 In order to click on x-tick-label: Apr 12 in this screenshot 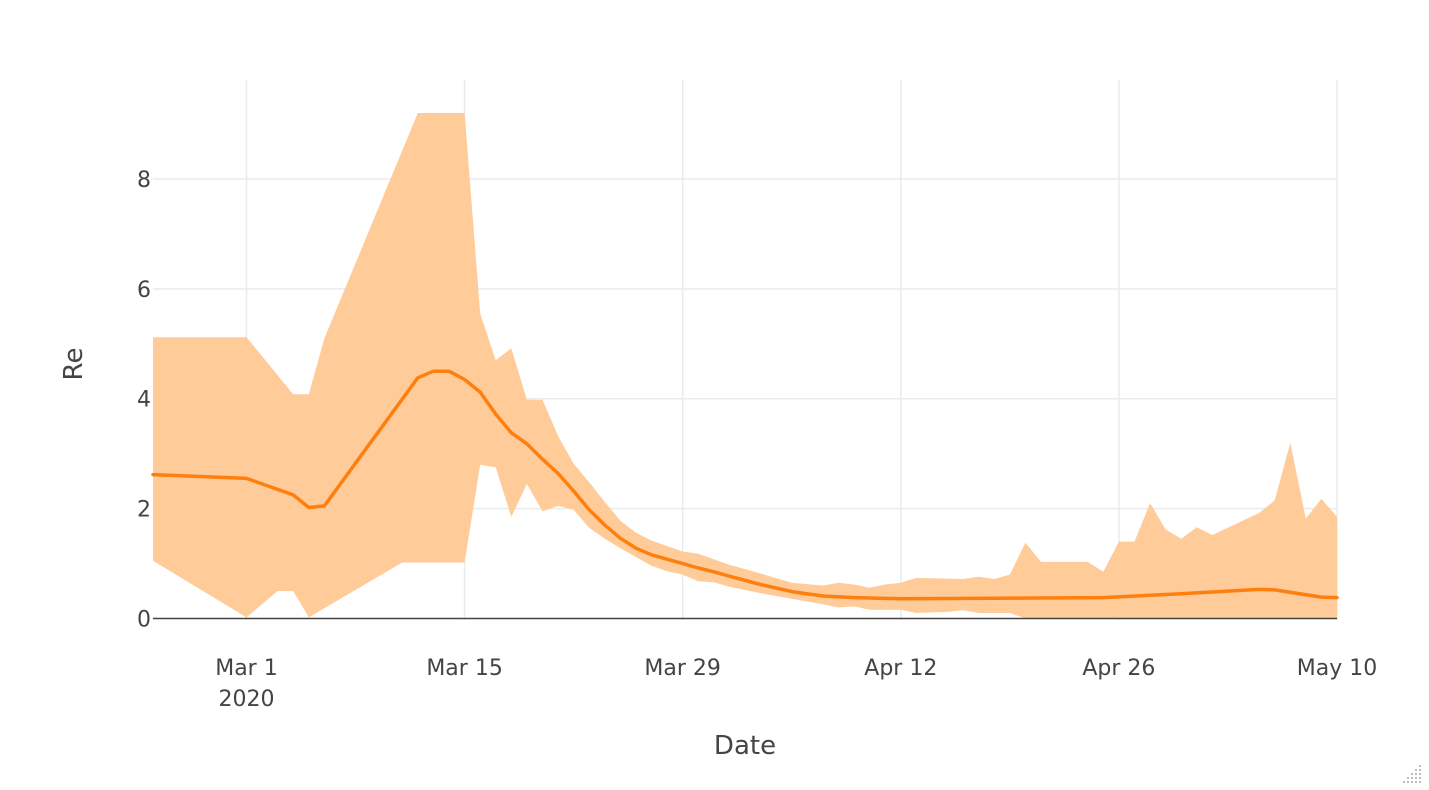, I will do `click(900, 668)`.